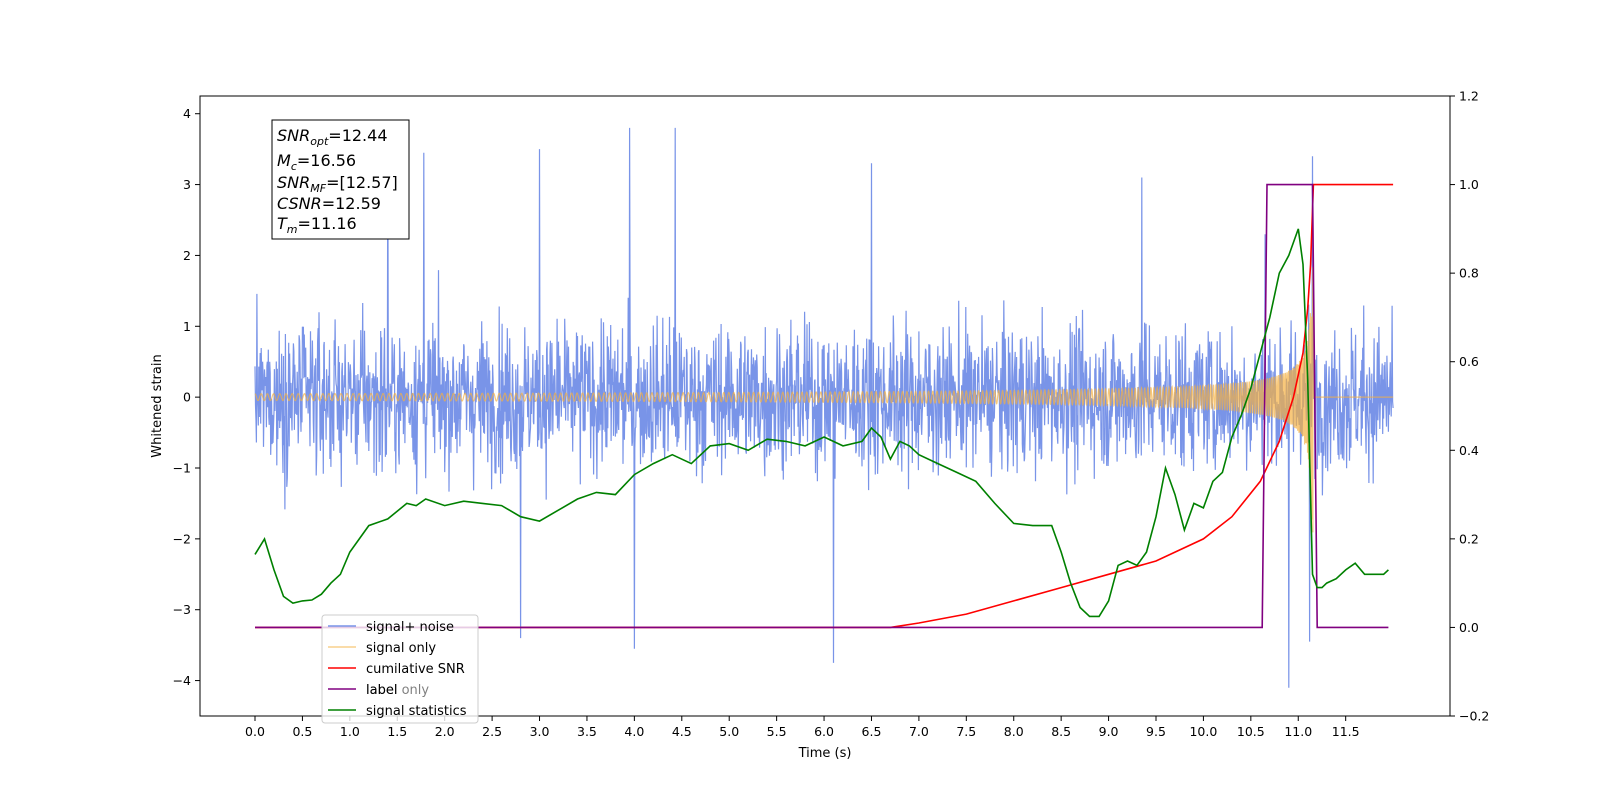  What do you see at coordinates (329, 203) in the screenshot?
I see `info-line-csnr: CSNR=12.59` at bounding box center [329, 203].